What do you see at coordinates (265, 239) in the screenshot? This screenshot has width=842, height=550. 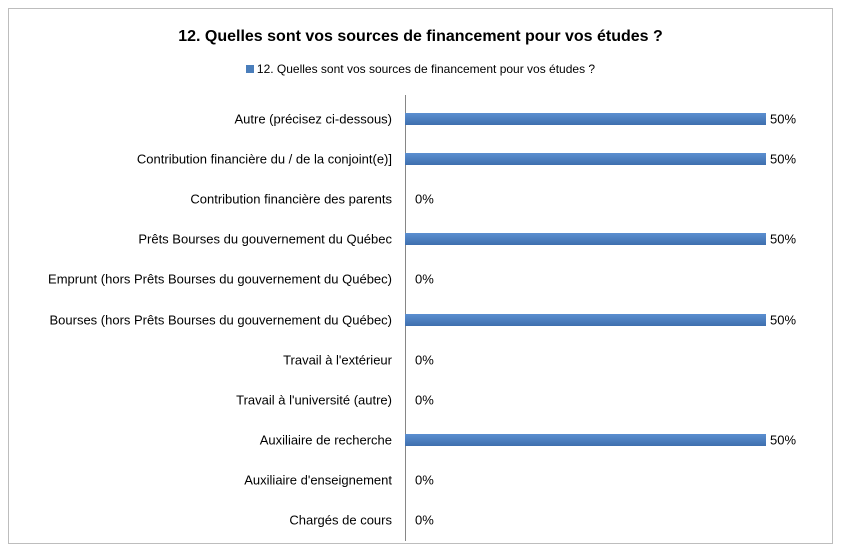 I see `category-text: Prêts Bourses du gouvernement du Québec` at bounding box center [265, 239].